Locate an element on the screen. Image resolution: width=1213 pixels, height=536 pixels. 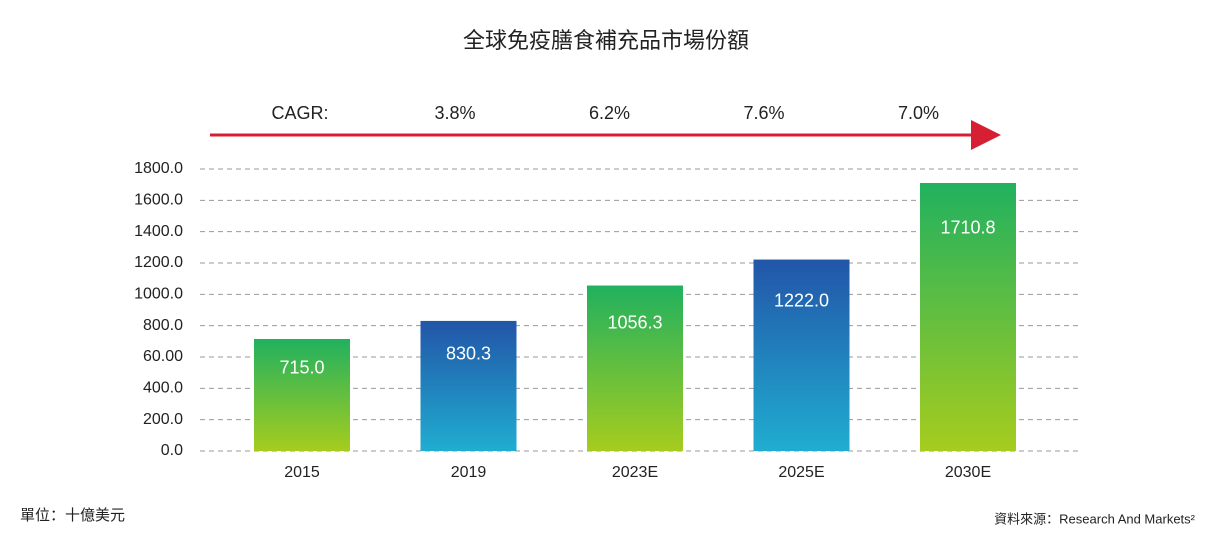
y-tick-label: 1800.0 is located at coordinates (158, 168).